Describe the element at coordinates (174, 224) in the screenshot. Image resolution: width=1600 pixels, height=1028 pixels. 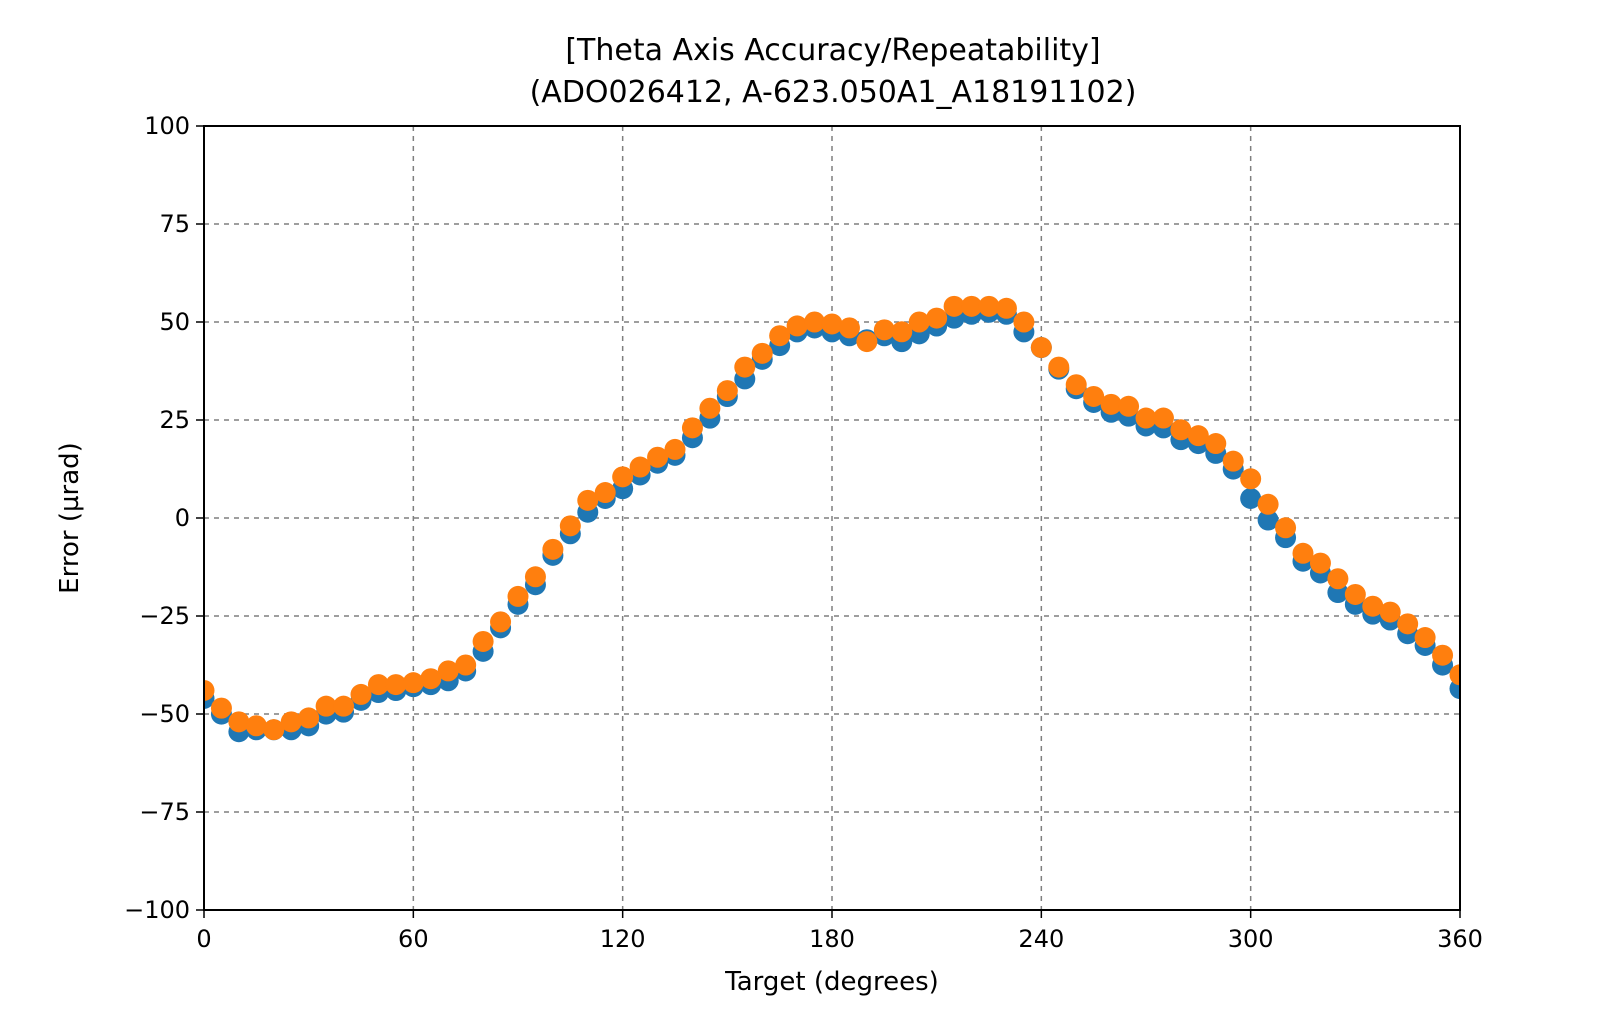
I see `y-tick-label: 75` at that location.